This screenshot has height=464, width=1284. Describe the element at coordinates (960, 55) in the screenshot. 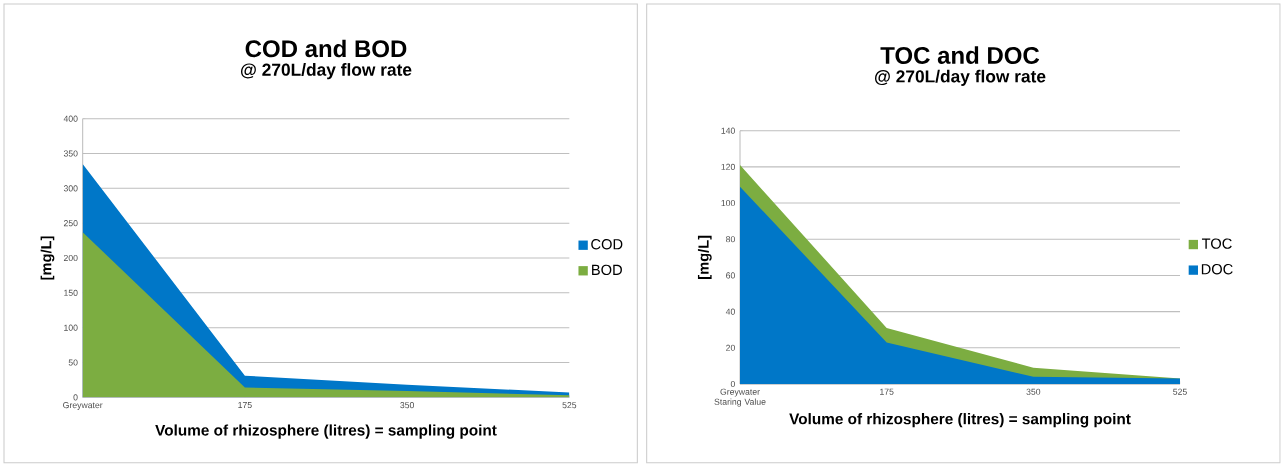

I see `chart-title: TOC and DOC` at that location.